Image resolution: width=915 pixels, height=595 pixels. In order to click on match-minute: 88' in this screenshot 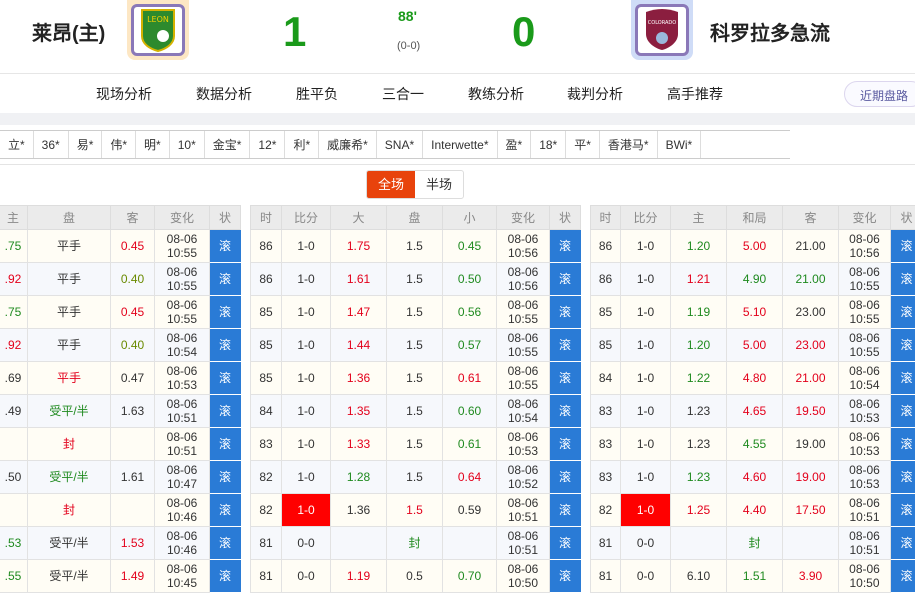, I will do `click(407, 16)`.